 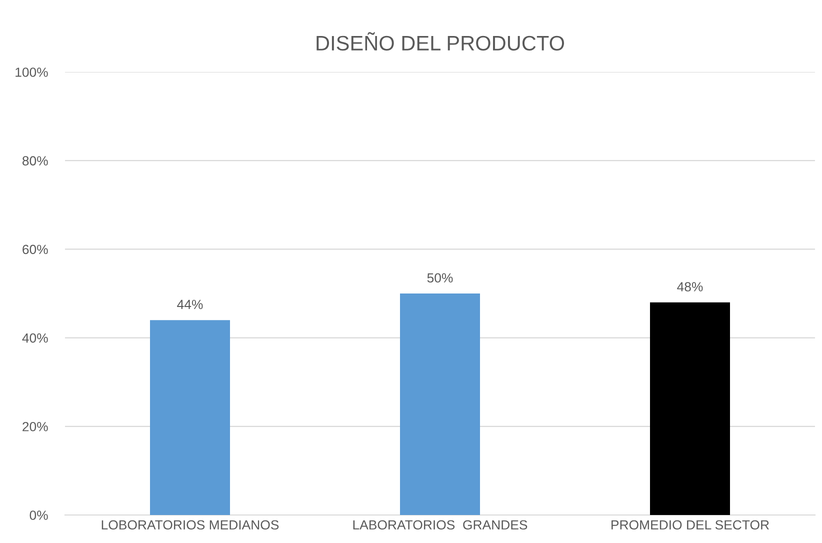 What do you see at coordinates (39, 515) in the screenshot?
I see `y-tick-label: 0%` at bounding box center [39, 515].